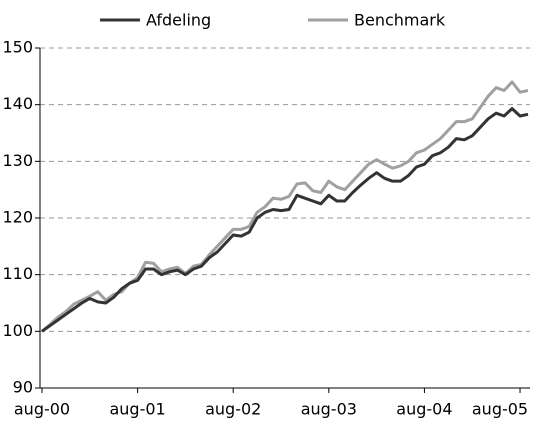  I want to click on x-tick-label: aug-04, so click(424, 409).